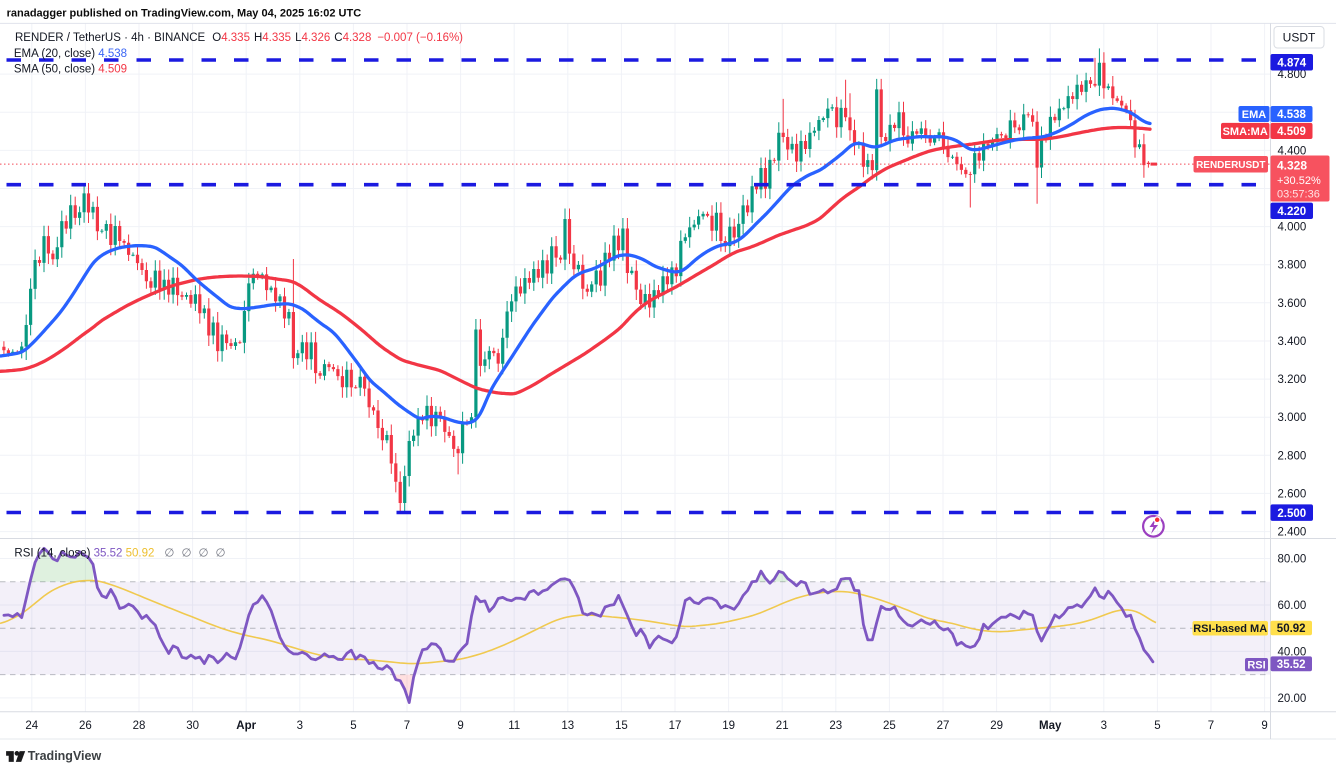 The image size is (1336, 769). I want to click on svg-text: 2.400, so click(1292, 533).